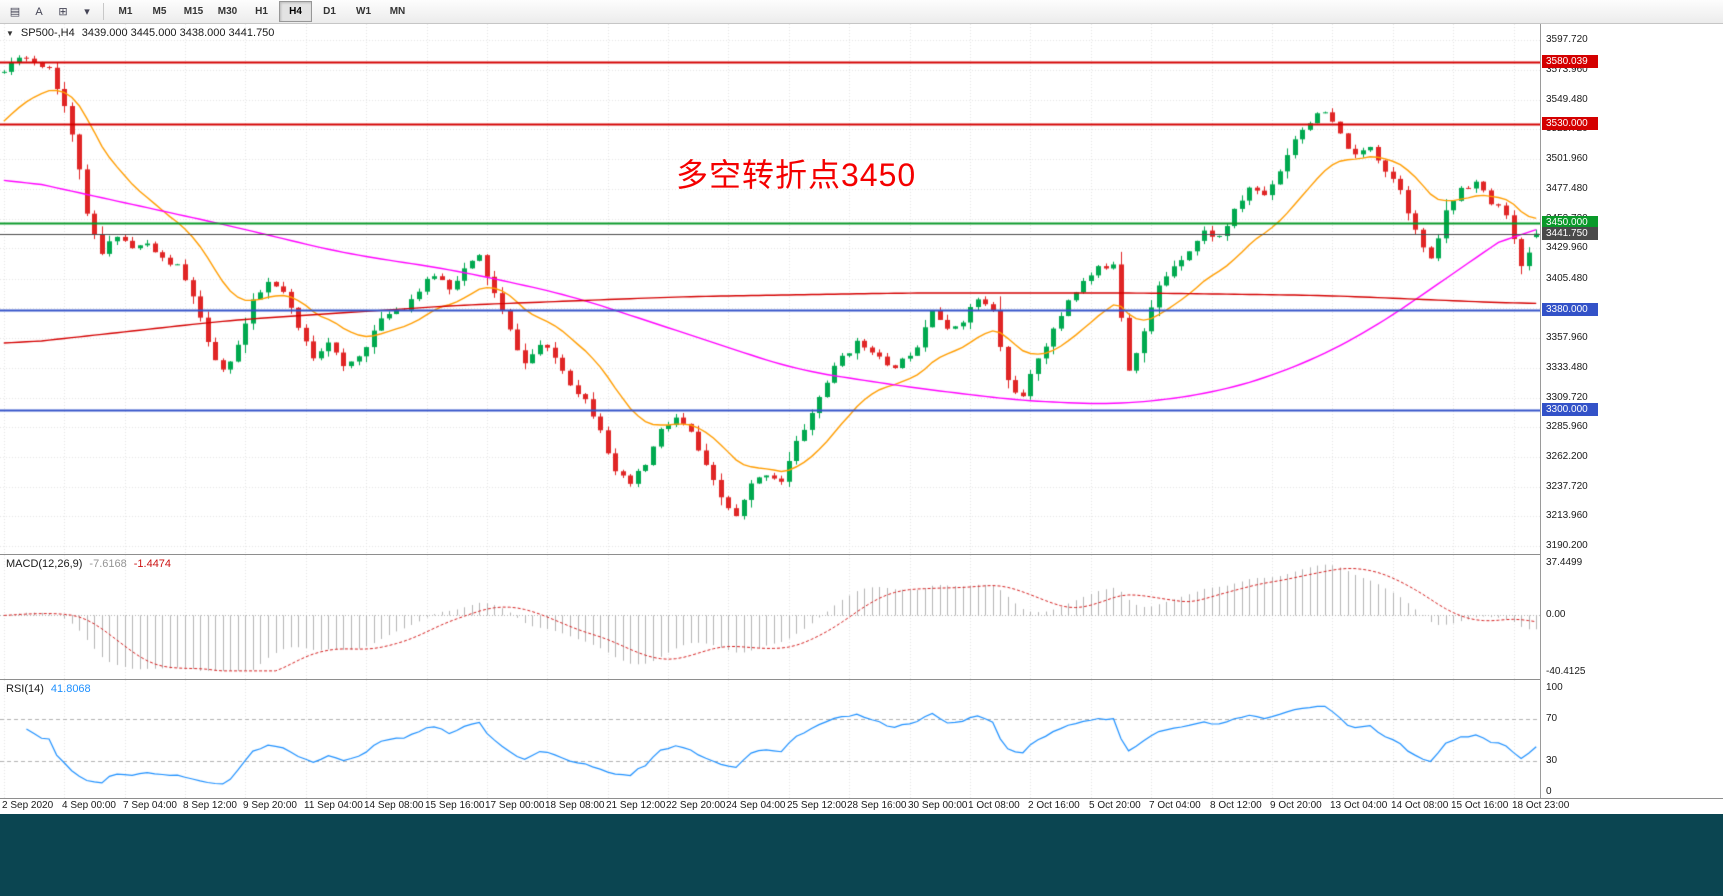 The width and height of the screenshot is (1723, 896). Describe the element at coordinates (1552, 719) in the screenshot. I see `rsi-axis-label: 70` at that location.